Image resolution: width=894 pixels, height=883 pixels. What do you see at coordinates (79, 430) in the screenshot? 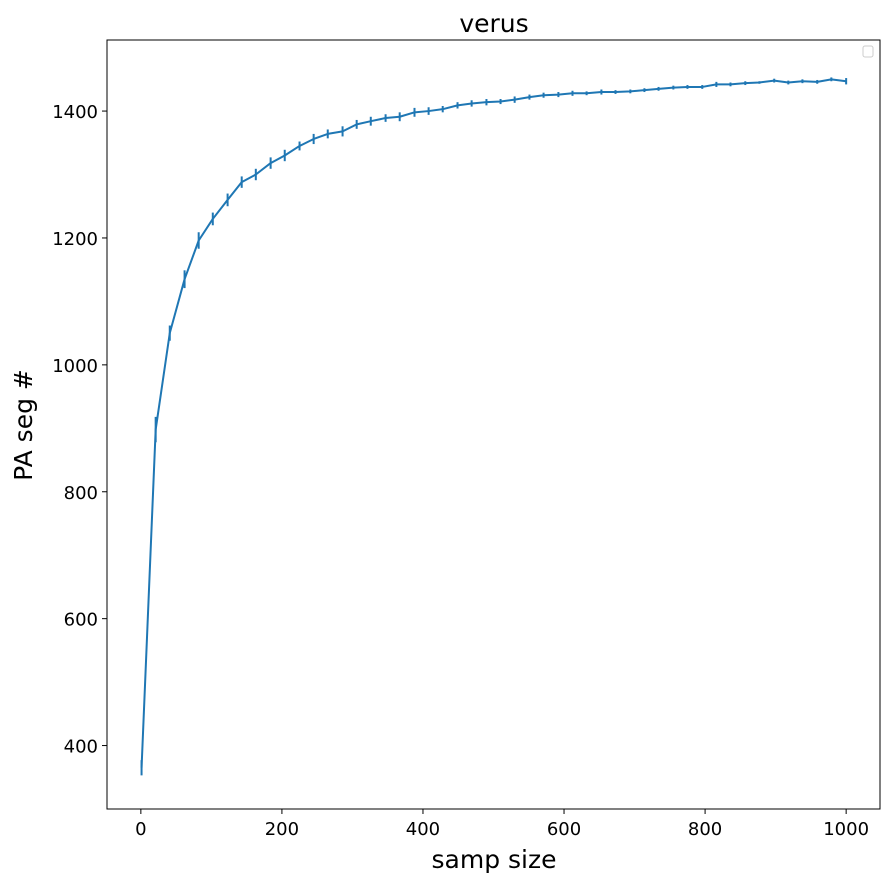
I see `y-ticks: 400 600 800 1000 1200 1400` at bounding box center [79, 430].